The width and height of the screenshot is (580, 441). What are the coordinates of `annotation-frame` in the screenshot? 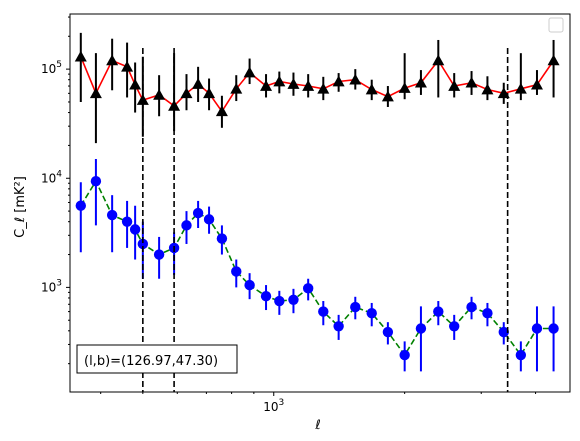 It's located at (157, 359).